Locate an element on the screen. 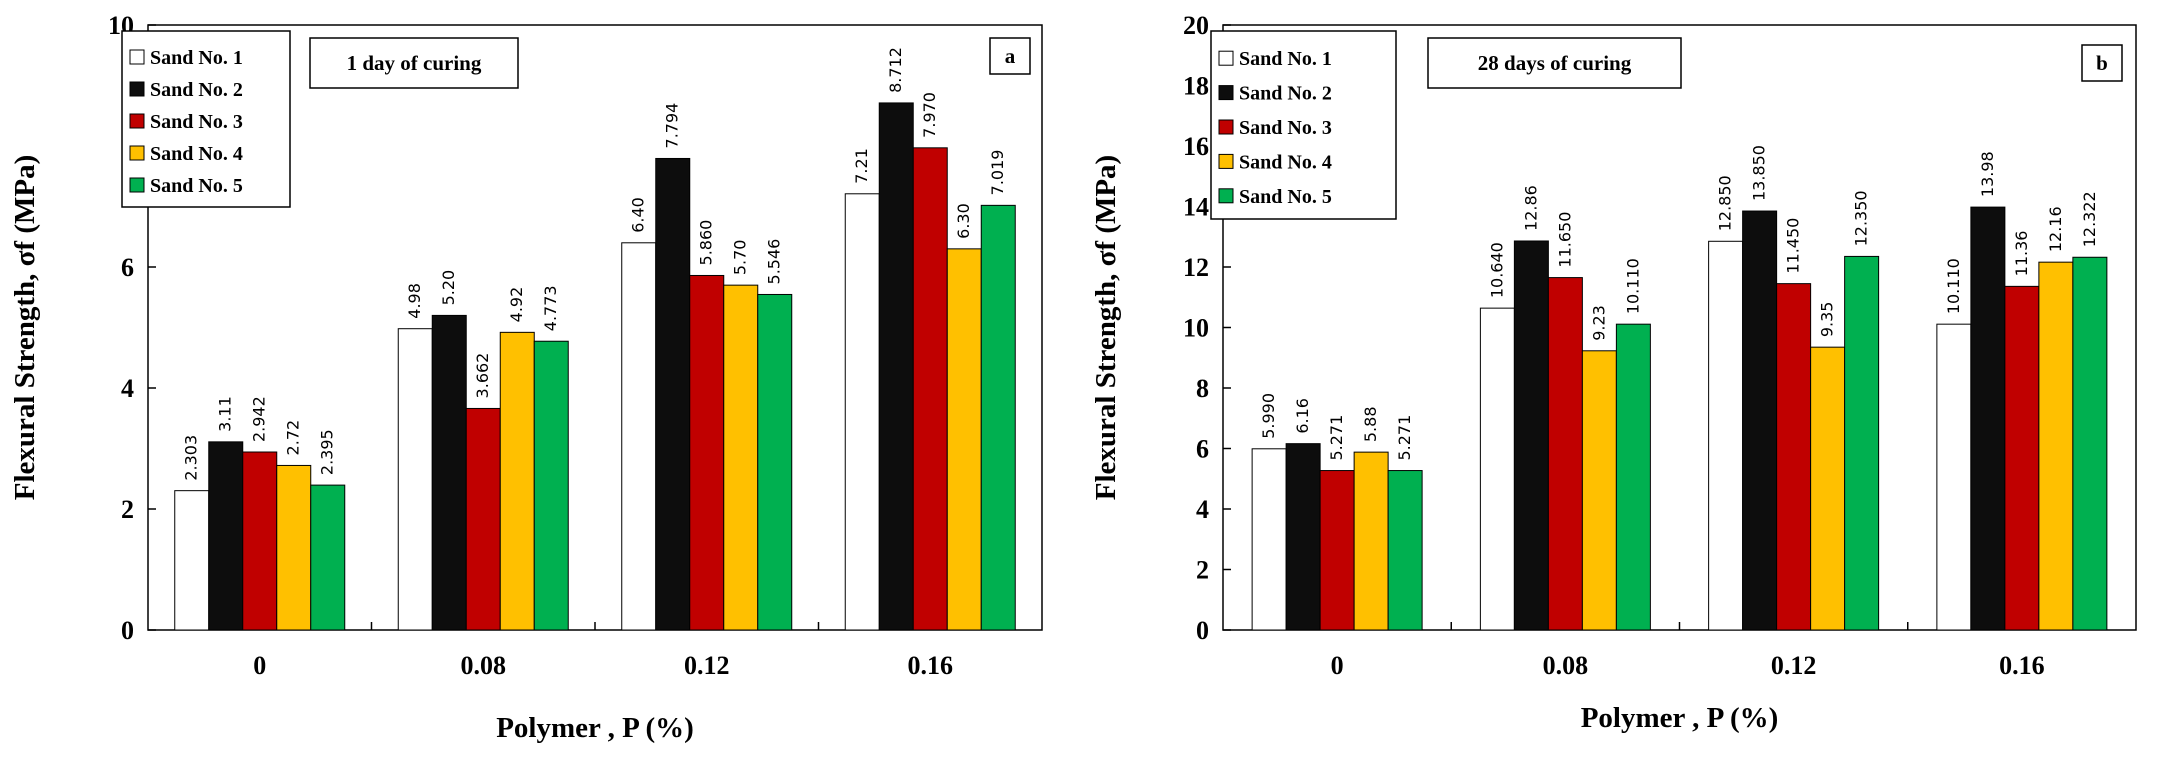  data-label: 12.850 is located at coordinates (1725, 203).